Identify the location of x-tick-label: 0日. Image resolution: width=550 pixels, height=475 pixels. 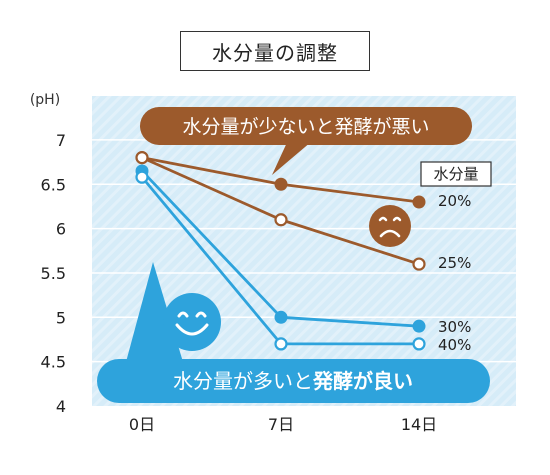
(142, 424).